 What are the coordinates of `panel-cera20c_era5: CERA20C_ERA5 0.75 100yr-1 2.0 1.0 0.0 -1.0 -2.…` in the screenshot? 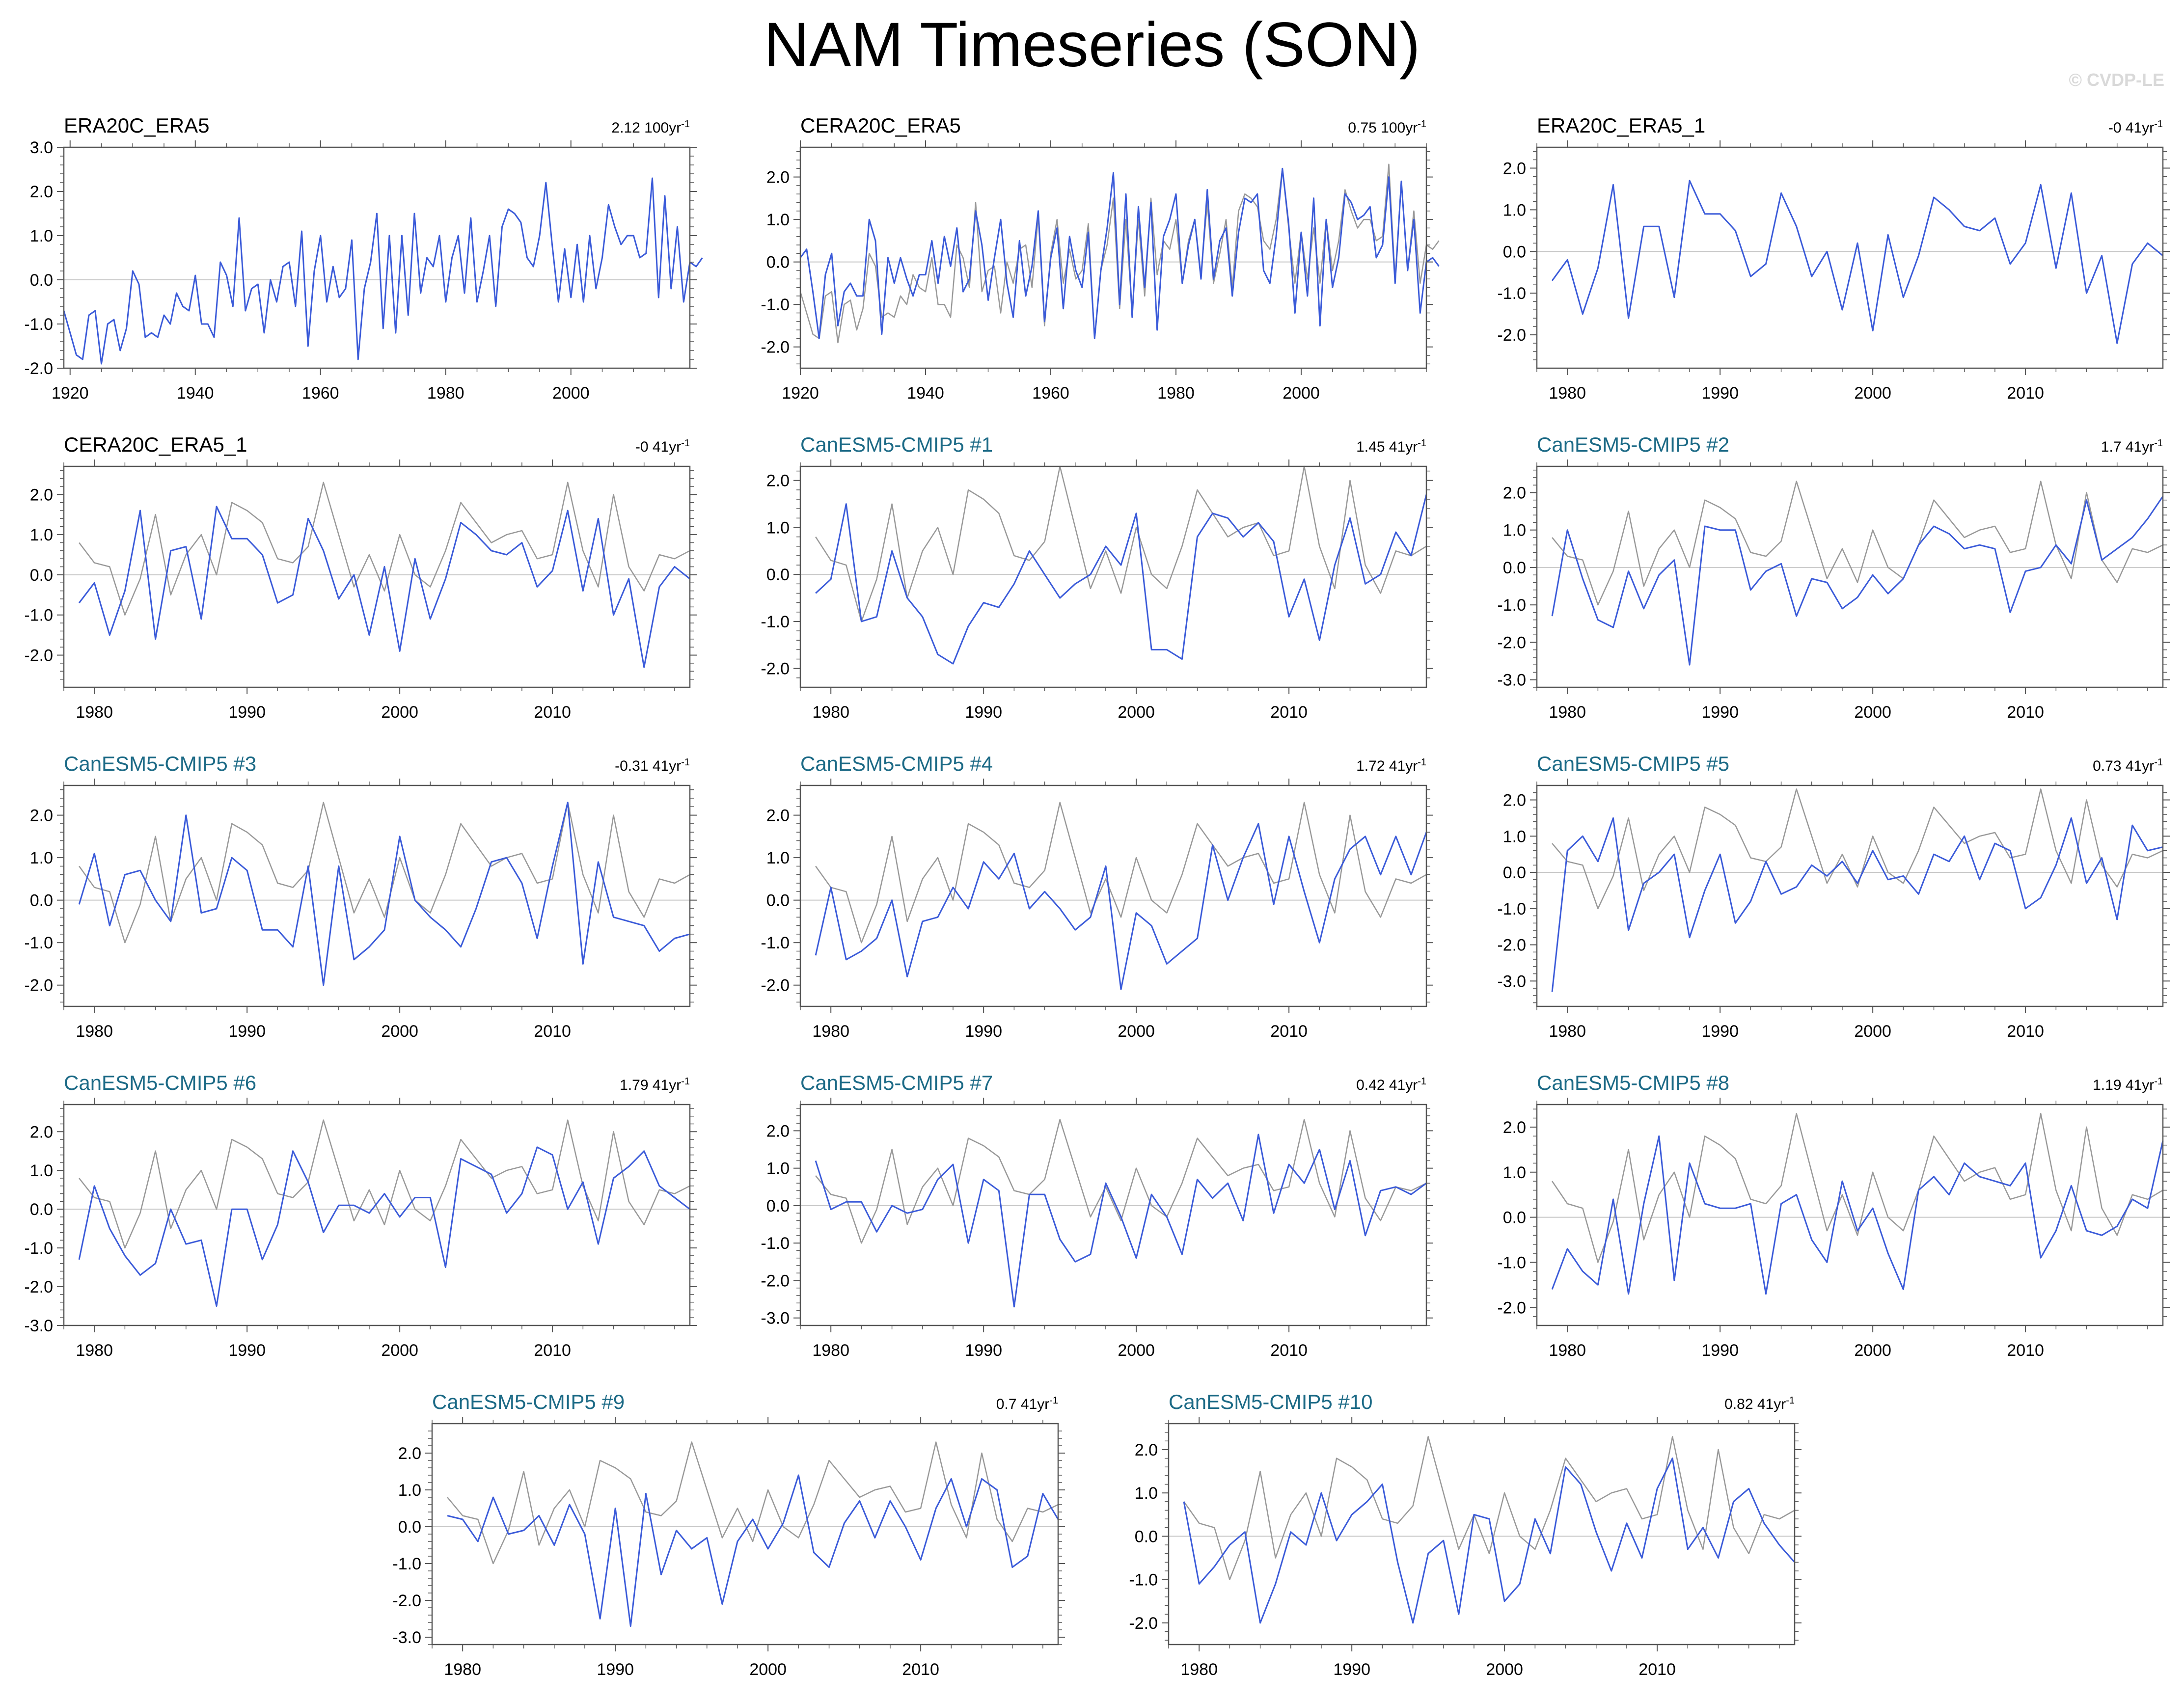 It's located at (1103, 260).